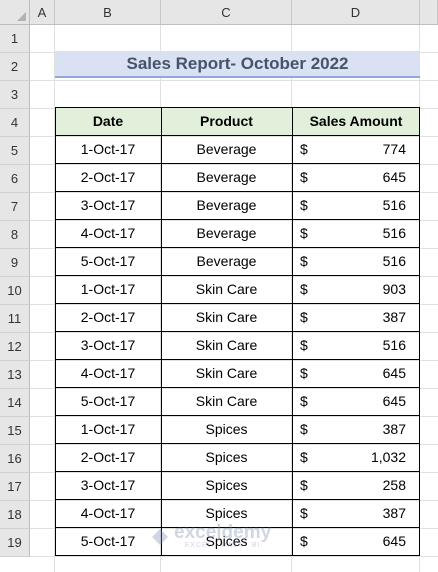  Describe the element at coordinates (15, 67) in the screenshot. I see `row-header-2: 2` at that location.